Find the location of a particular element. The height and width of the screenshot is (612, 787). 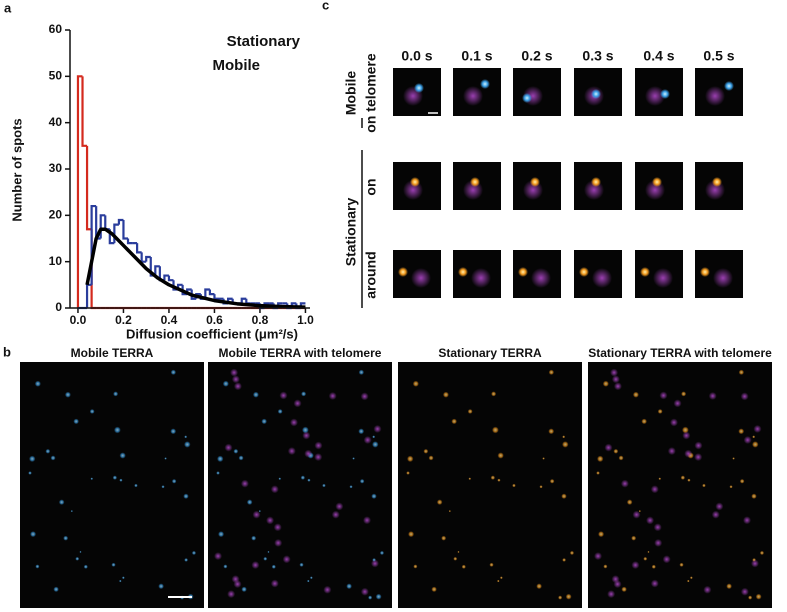

time-label: 0.1 s is located at coordinates (476, 56).